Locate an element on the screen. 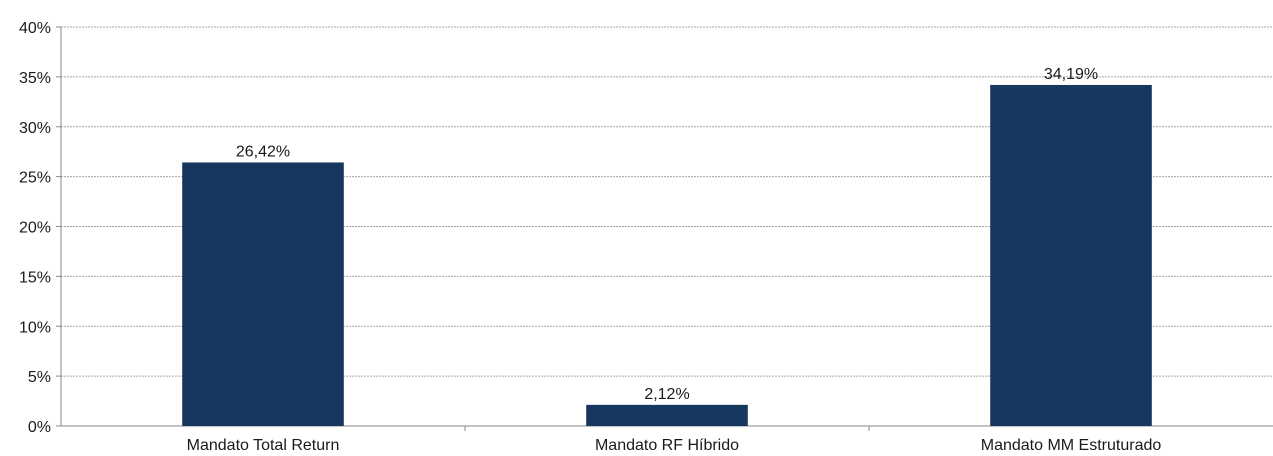 Image resolution: width=1273 pixels, height=456 pixels. bar-data-label: 34,19% is located at coordinates (1071, 74).